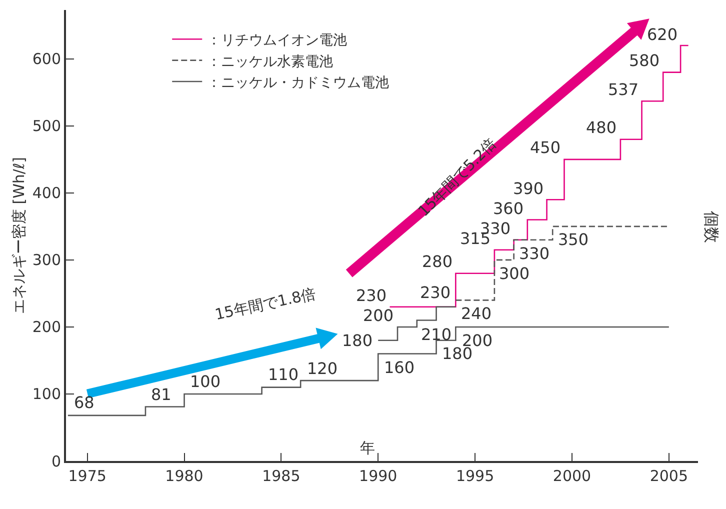  Describe the element at coordinates (623, 89) in the screenshot. I see `data-label: 537` at that location.